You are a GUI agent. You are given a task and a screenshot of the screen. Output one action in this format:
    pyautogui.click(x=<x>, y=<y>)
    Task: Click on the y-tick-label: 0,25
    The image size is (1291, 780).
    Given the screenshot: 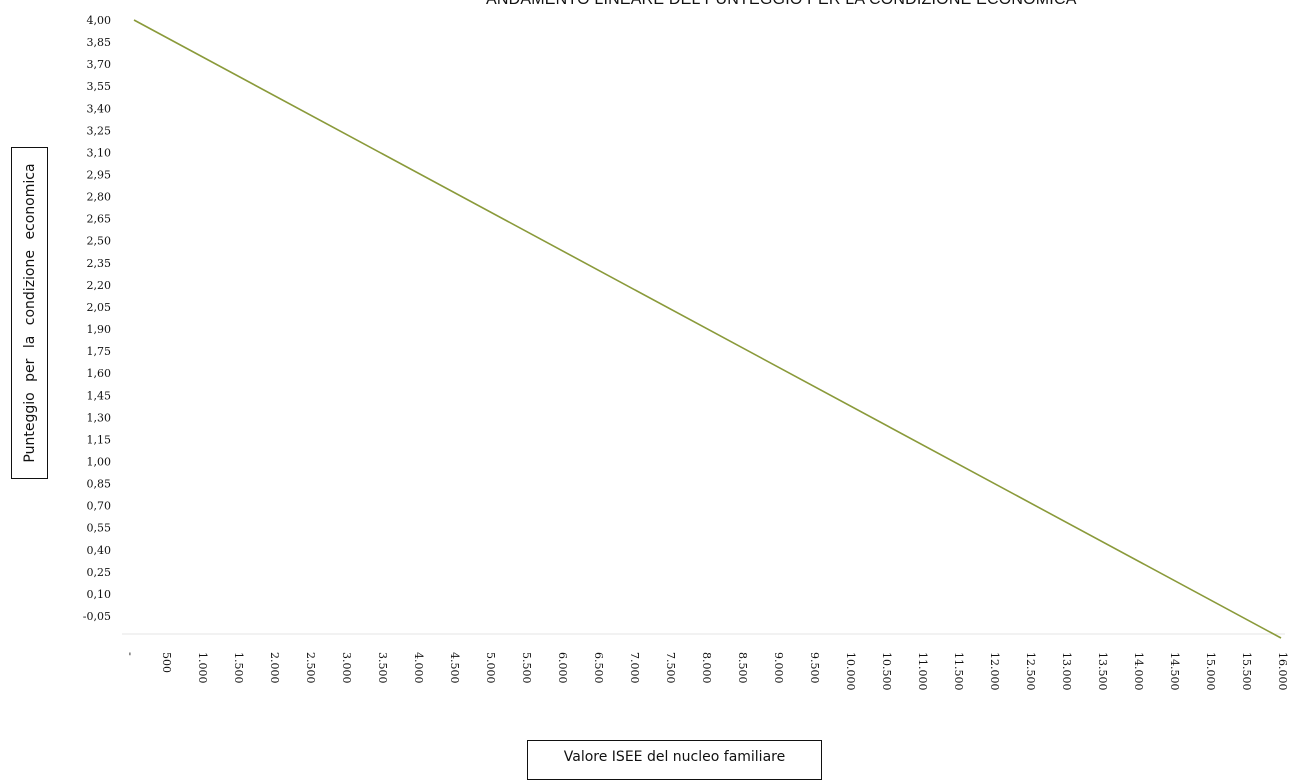 What is the action you would take?
    pyautogui.click(x=99, y=572)
    